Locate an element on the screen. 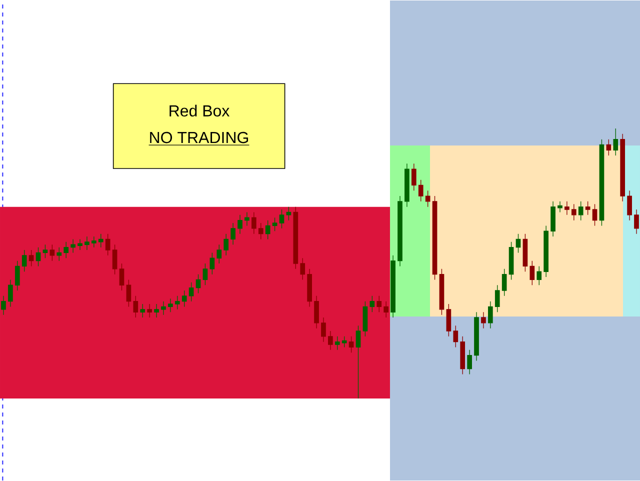 The height and width of the screenshot is (481, 640). annotation: NO TRADING is located at coordinates (199, 138).